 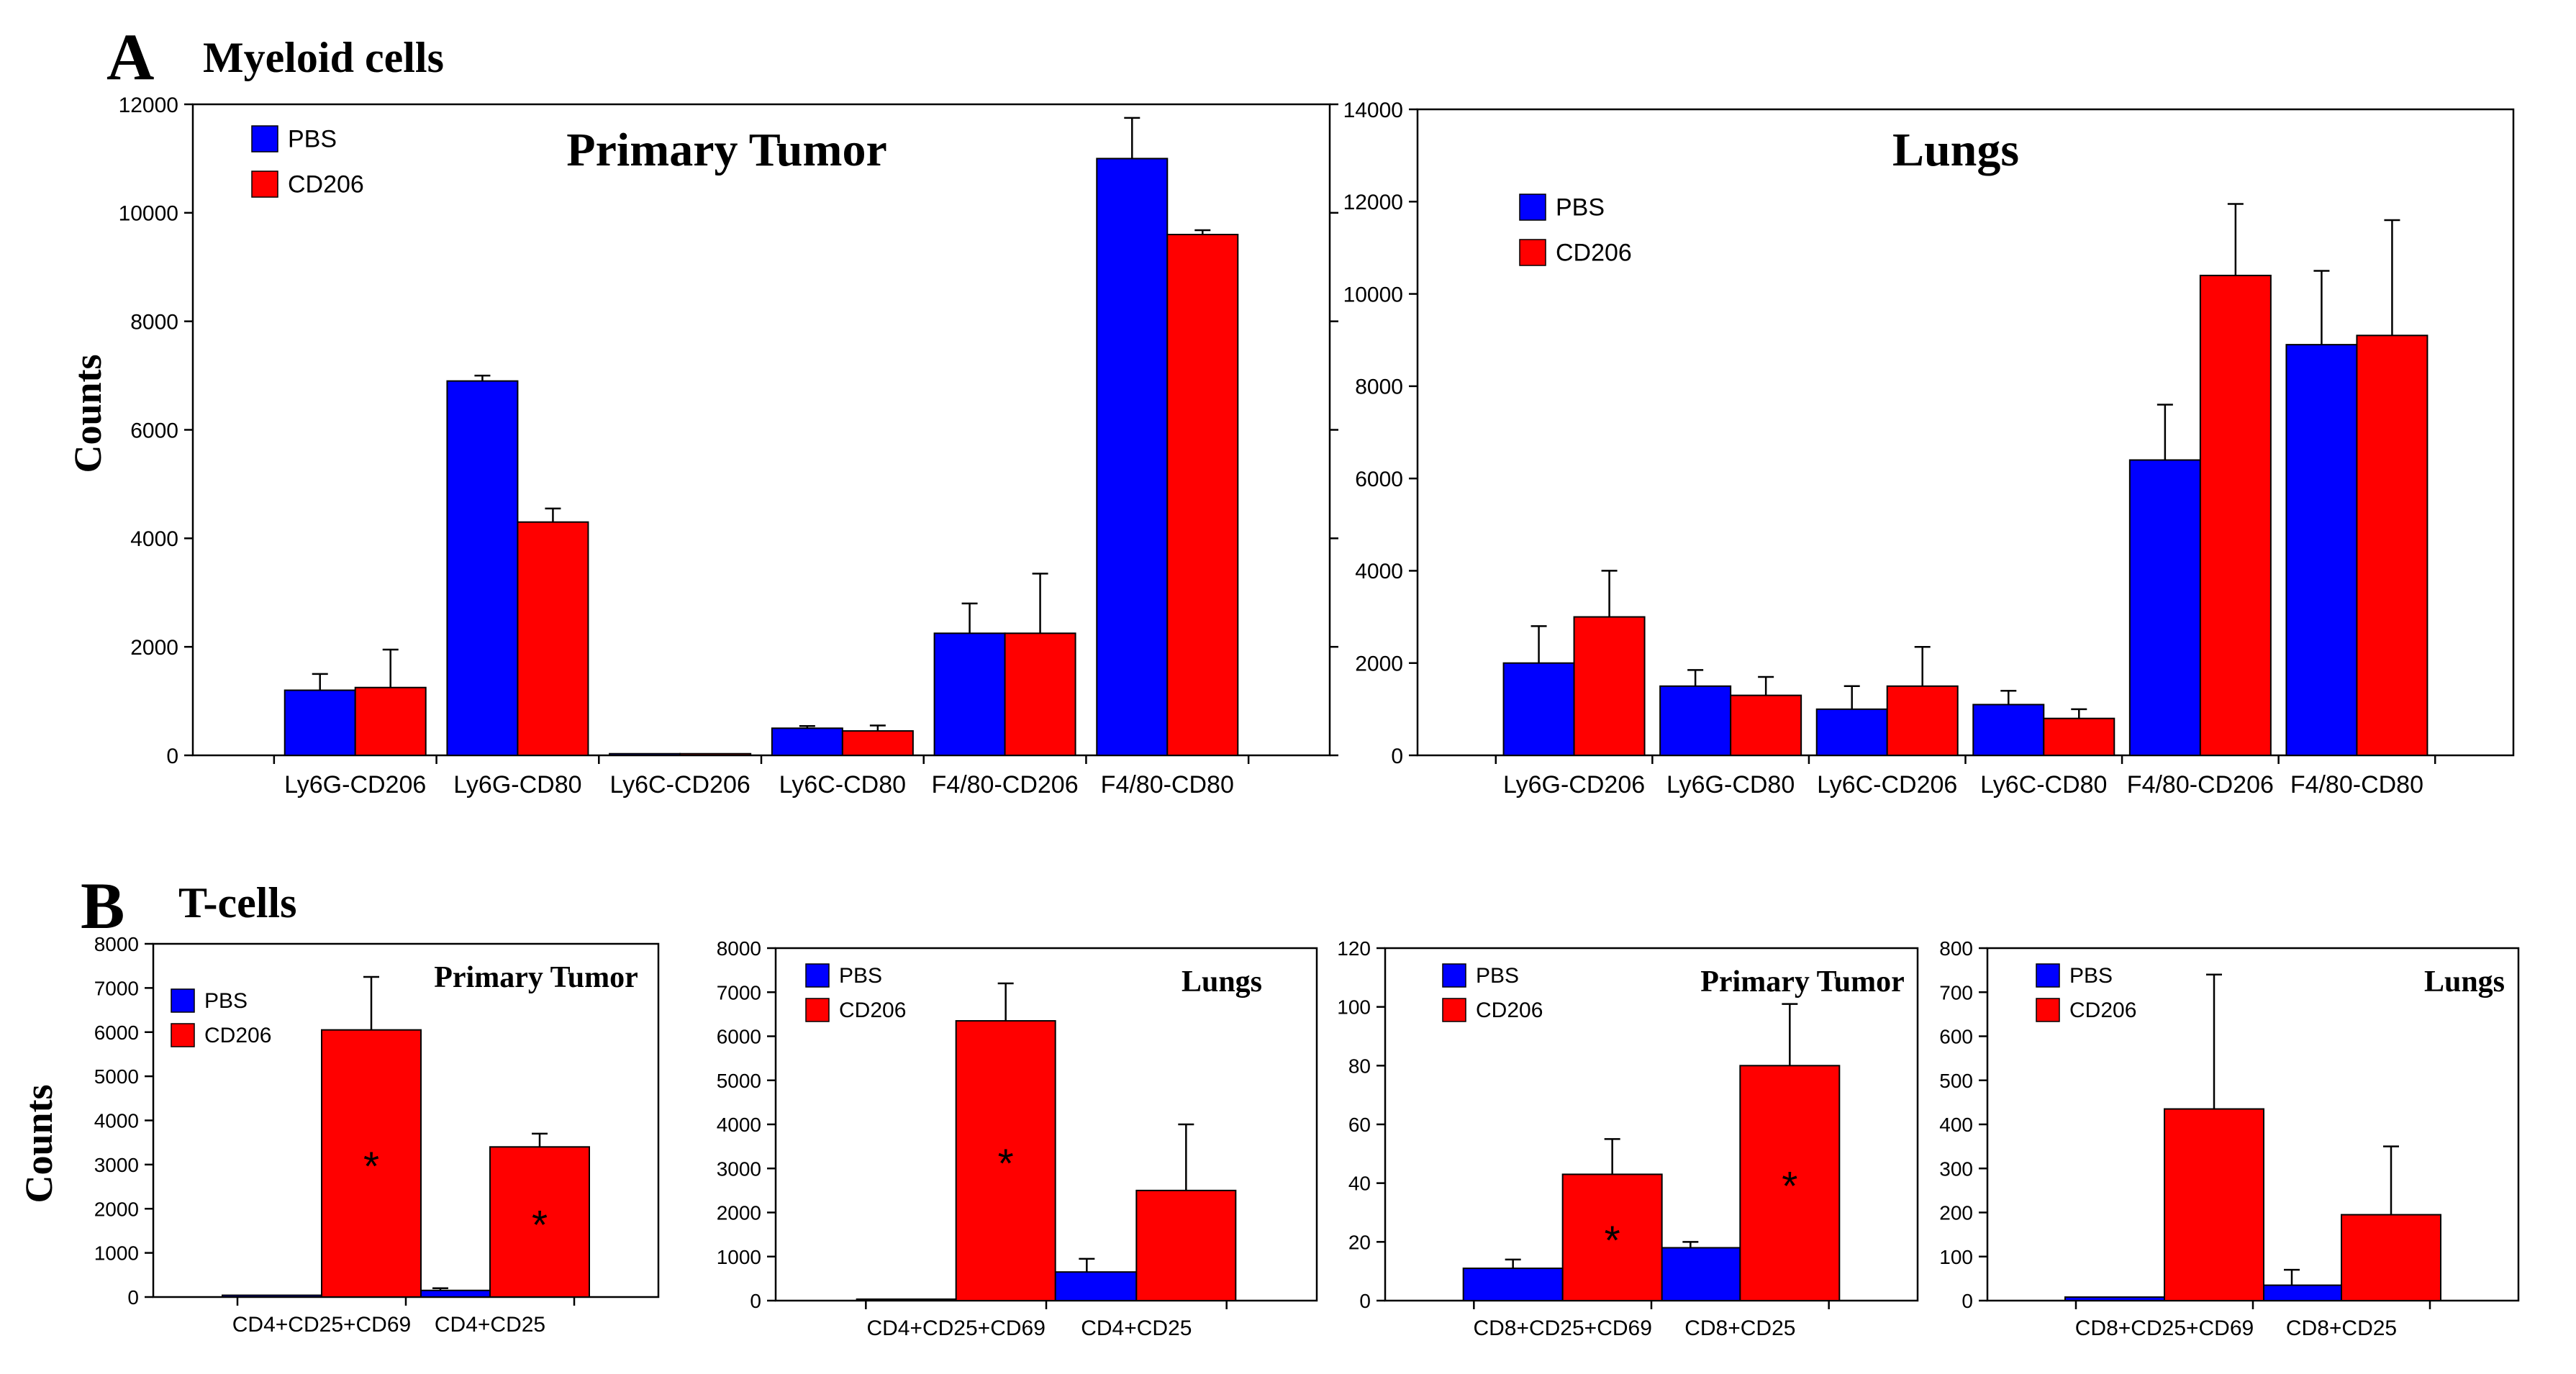 I want to click on y-tick-label: 700, so click(x=1956, y=992).